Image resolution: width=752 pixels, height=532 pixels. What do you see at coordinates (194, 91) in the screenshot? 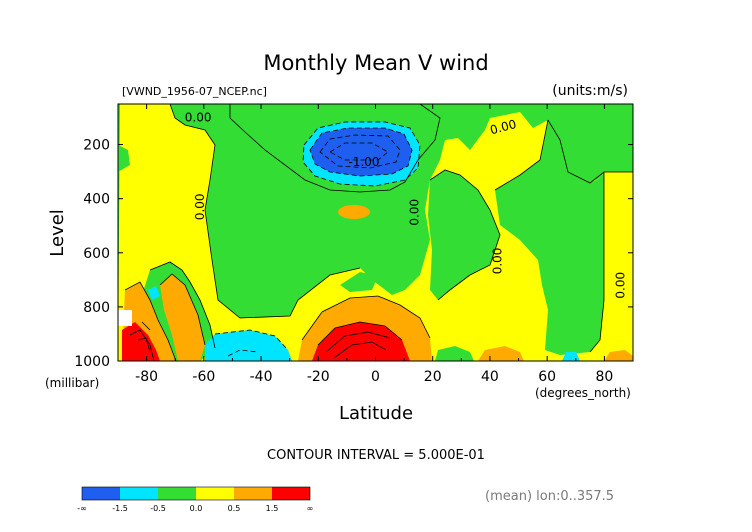
I see `dataset-label: [VWND_1956-07_NCEP.nc]` at bounding box center [194, 91].